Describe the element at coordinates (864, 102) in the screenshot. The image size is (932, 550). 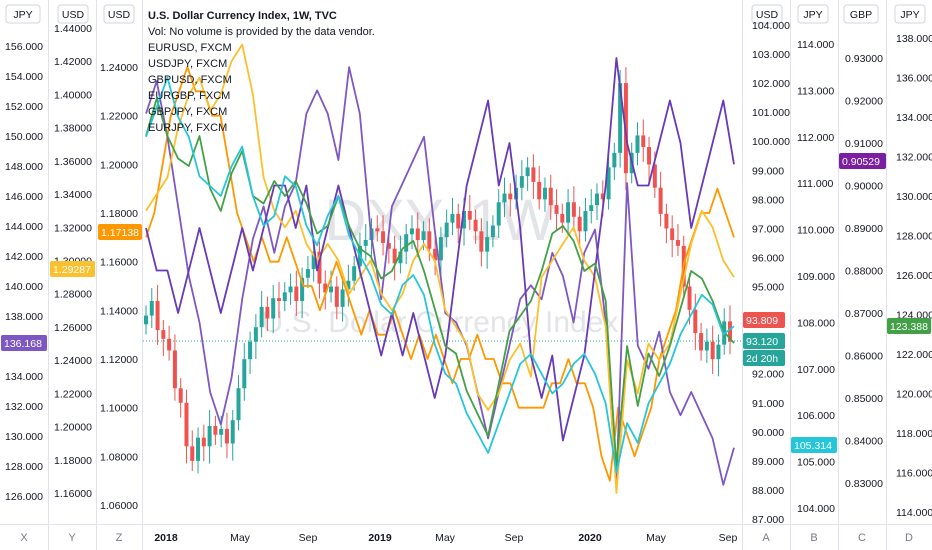
I see `right3-tick-label: 0.92000` at that location.